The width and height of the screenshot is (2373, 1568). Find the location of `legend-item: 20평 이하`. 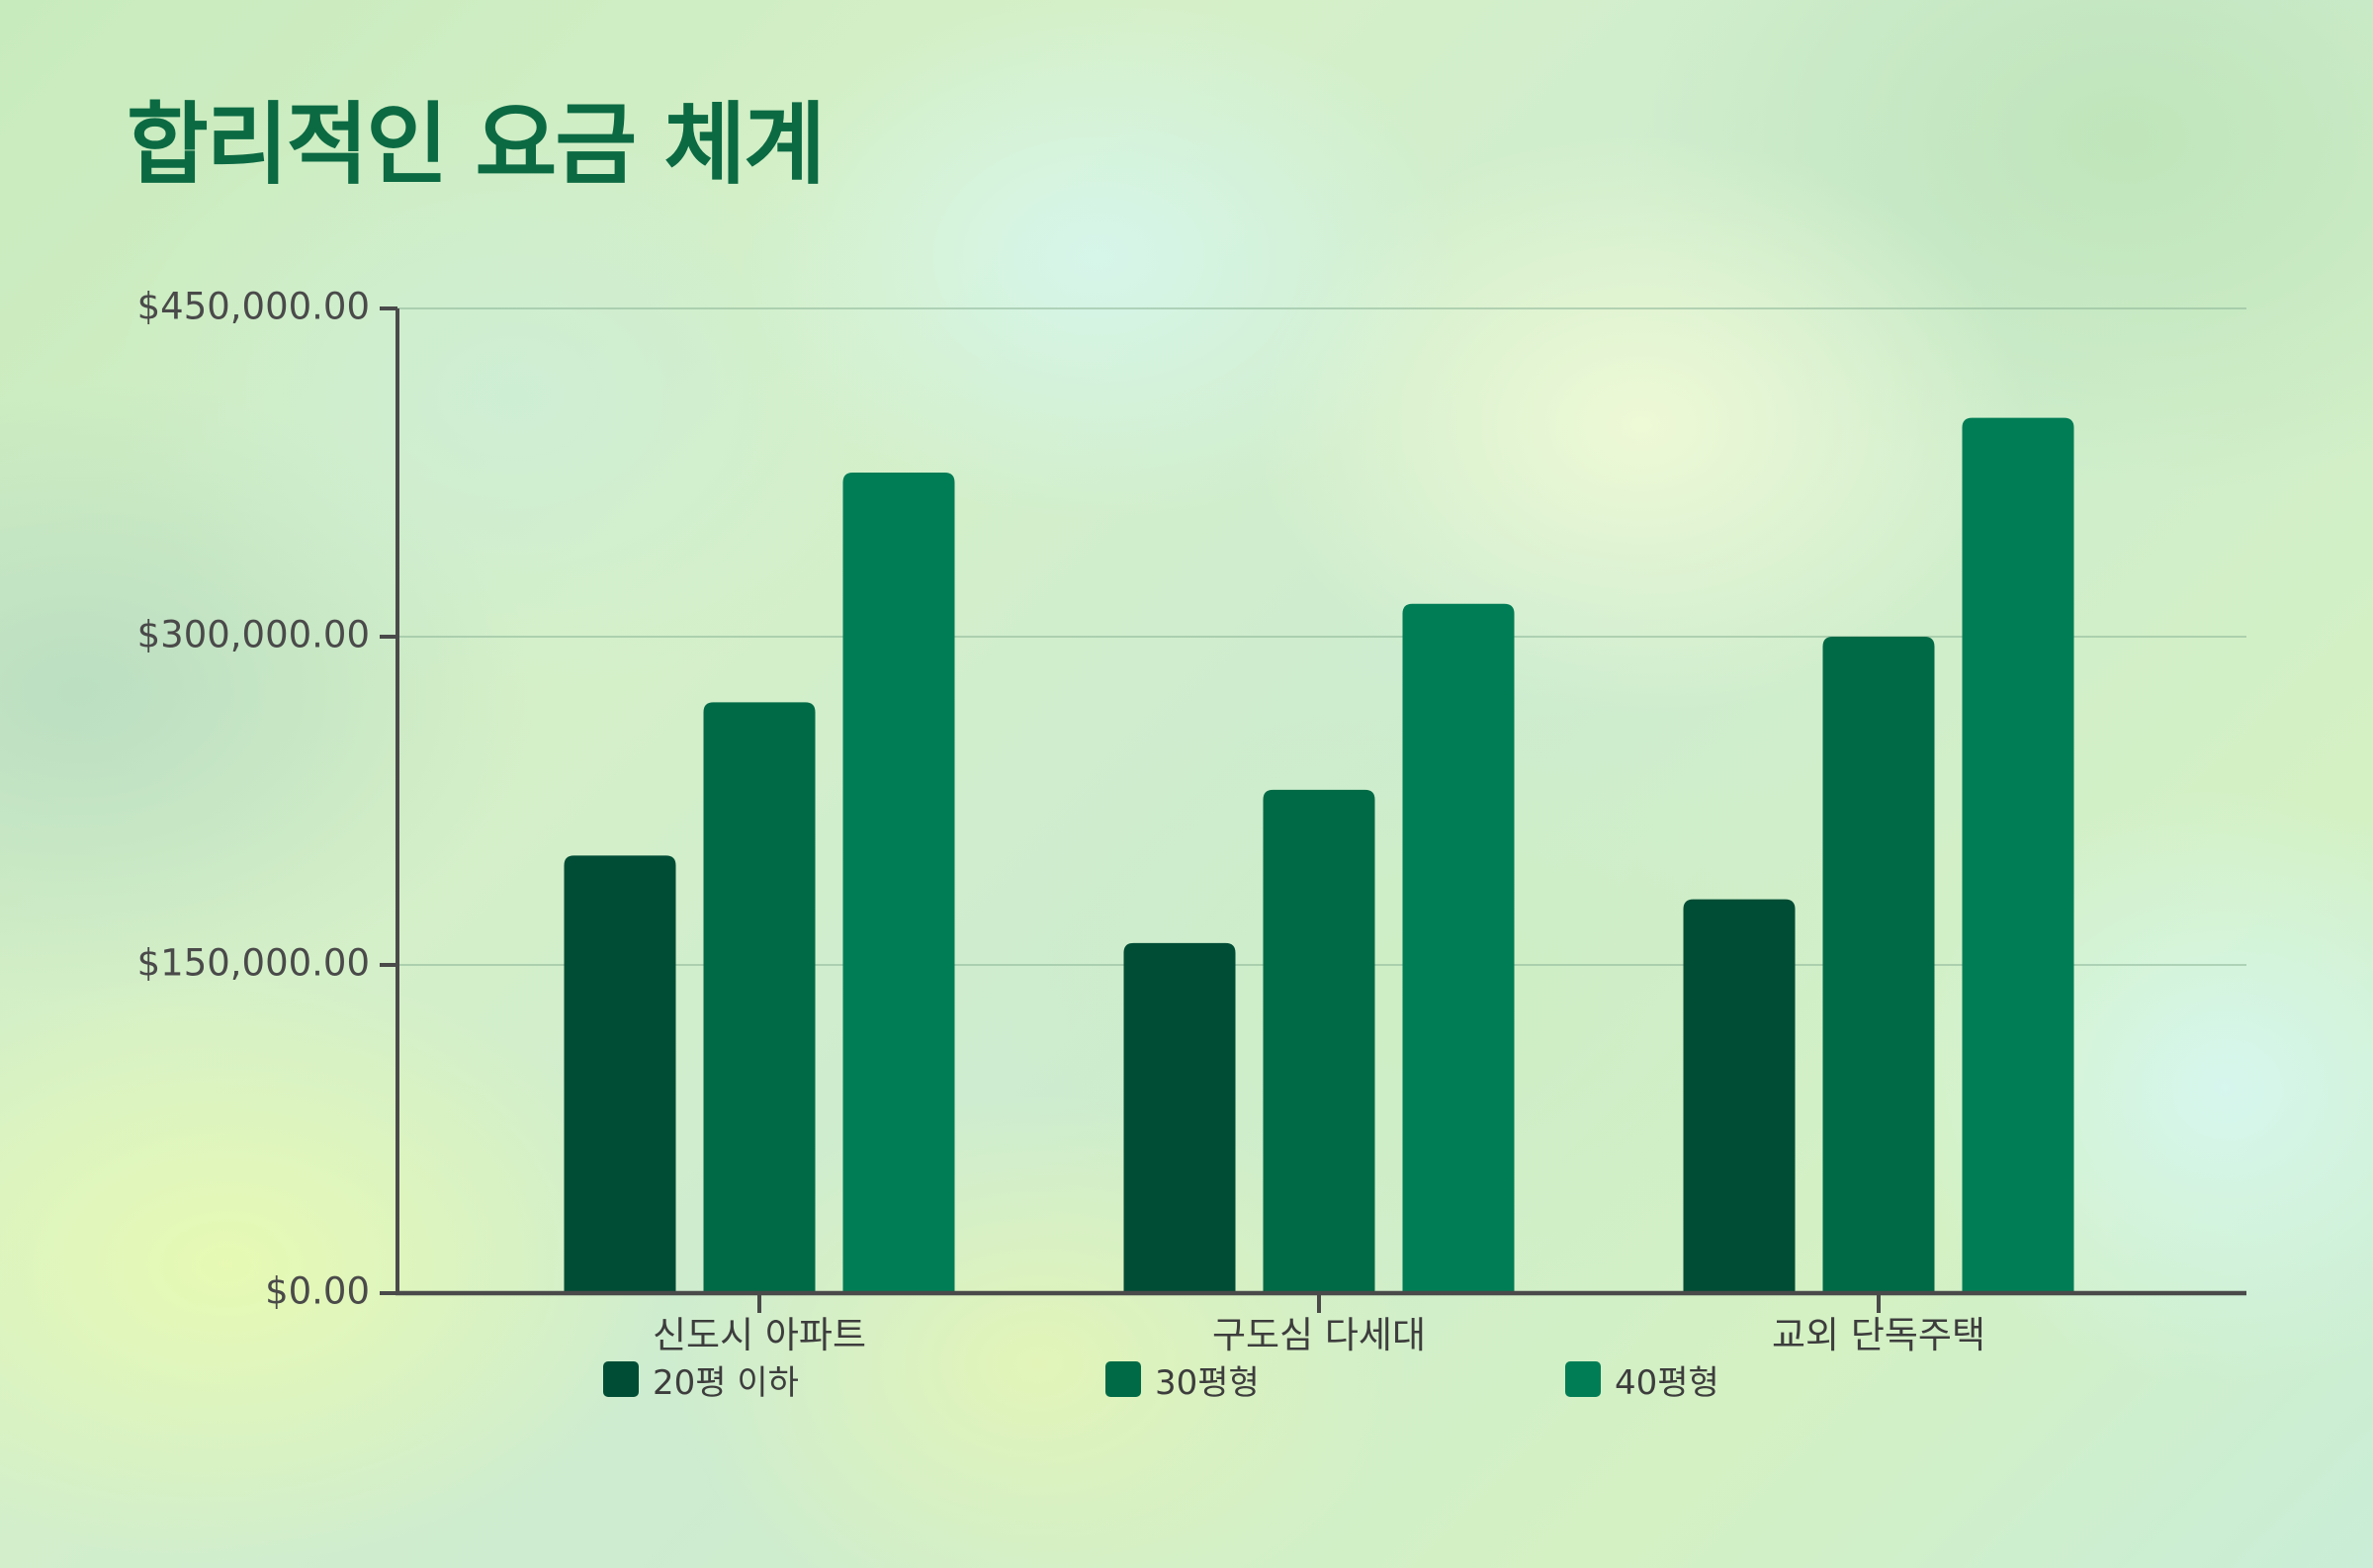

legend-item: 20평 이하 is located at coordinates (701, 1380).